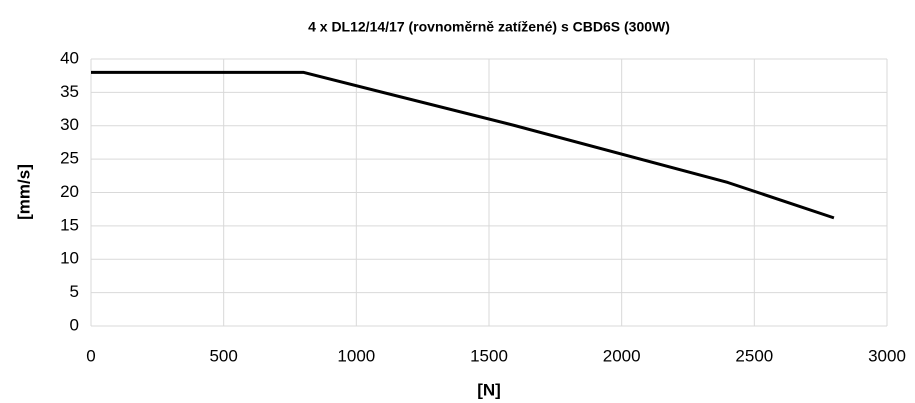  Describe the element at coordinates (74, 291) in the screenshot. I see `y-tick-label: 5` at that location.